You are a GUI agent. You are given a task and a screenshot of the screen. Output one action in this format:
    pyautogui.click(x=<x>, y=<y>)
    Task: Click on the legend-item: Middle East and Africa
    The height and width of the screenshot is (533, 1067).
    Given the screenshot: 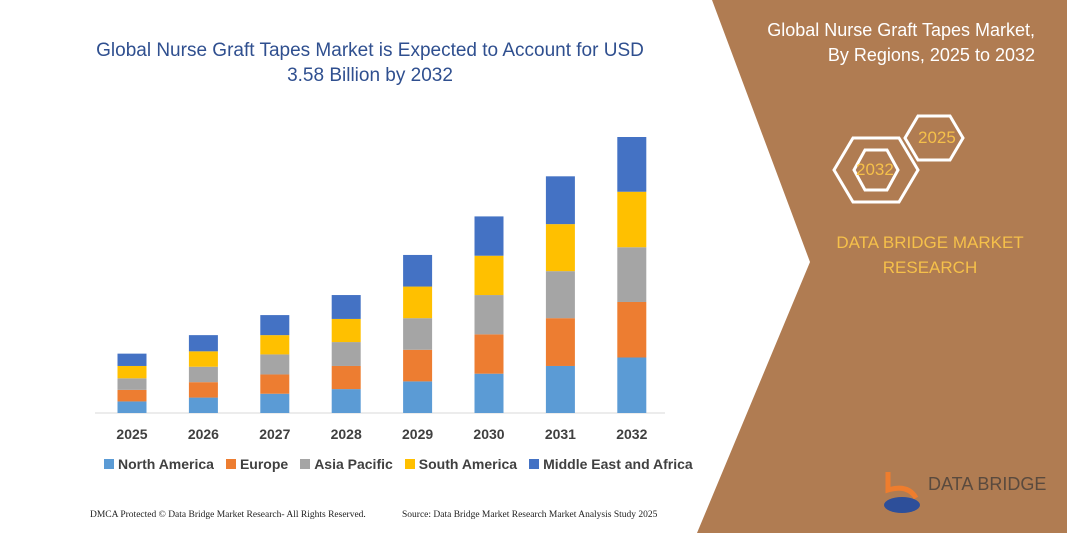 What is the action you would take?
    pyautogui.click(x=611, y=464)
    